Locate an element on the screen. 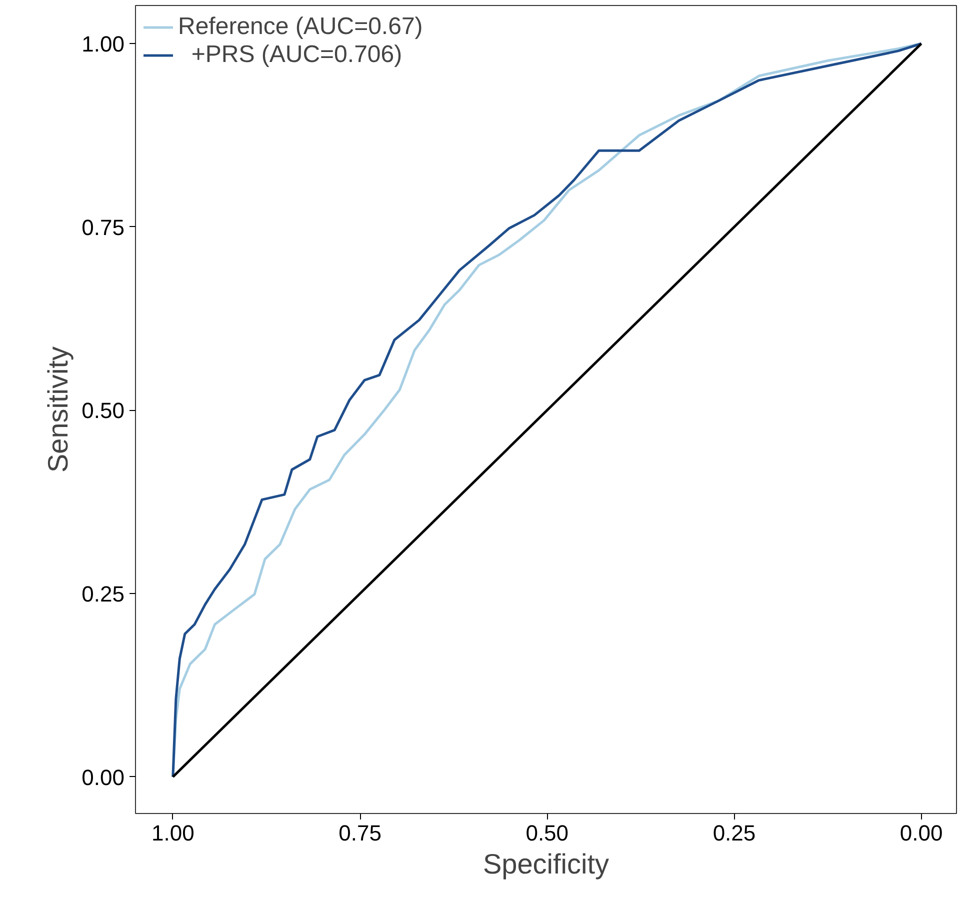  y-tick-label: 0.50 is located at coordinates (103, 411).